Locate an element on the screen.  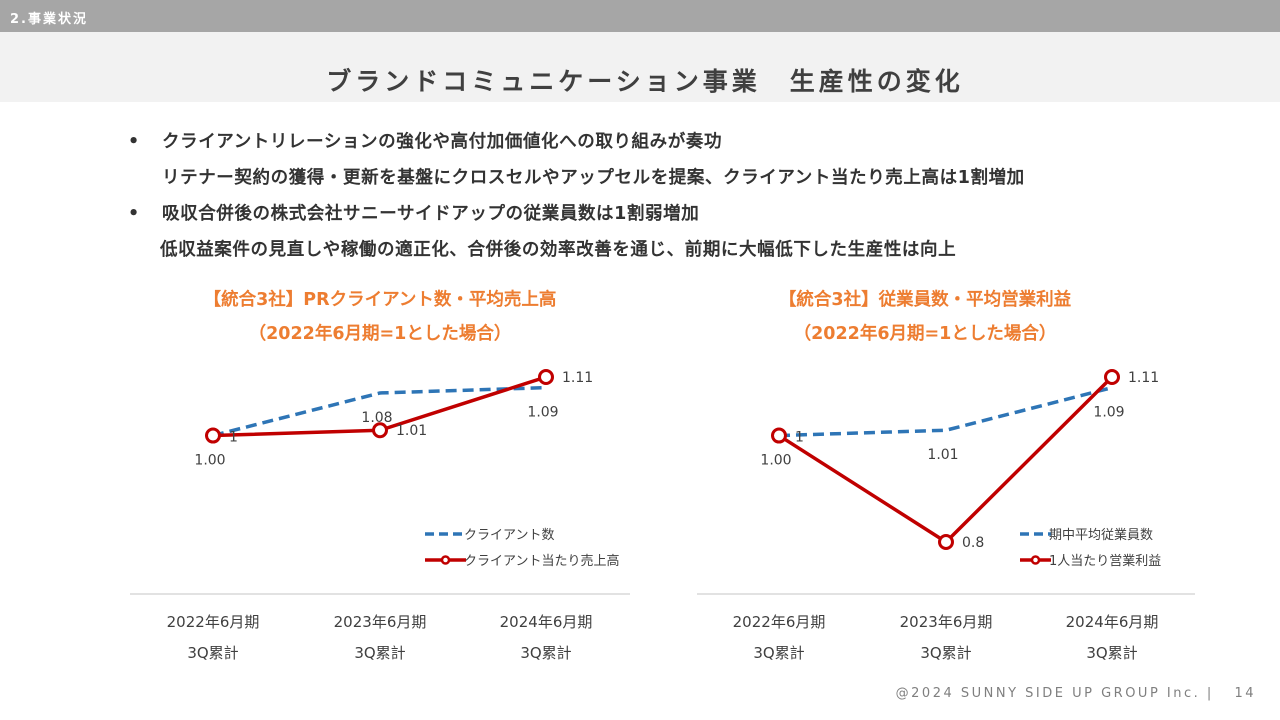
legend-label: クライアント当たり売上高 is located at coordinates (541, 561).